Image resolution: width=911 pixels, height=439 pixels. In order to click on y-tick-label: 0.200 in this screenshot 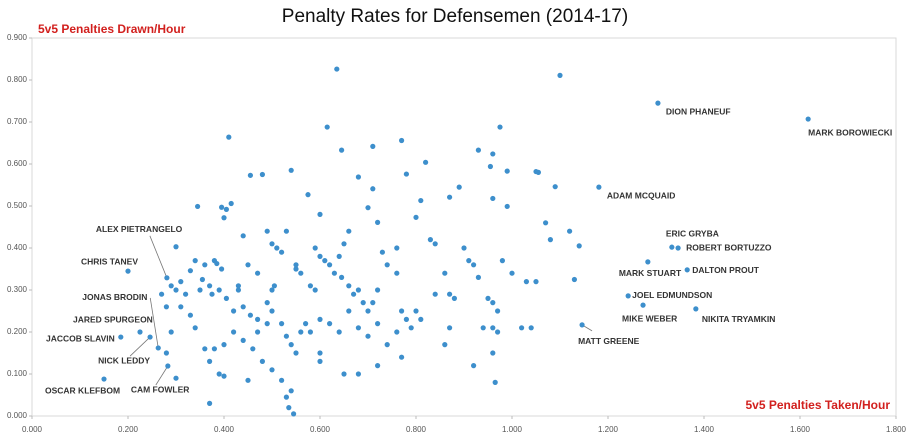, I will do `click(17, 331)`.